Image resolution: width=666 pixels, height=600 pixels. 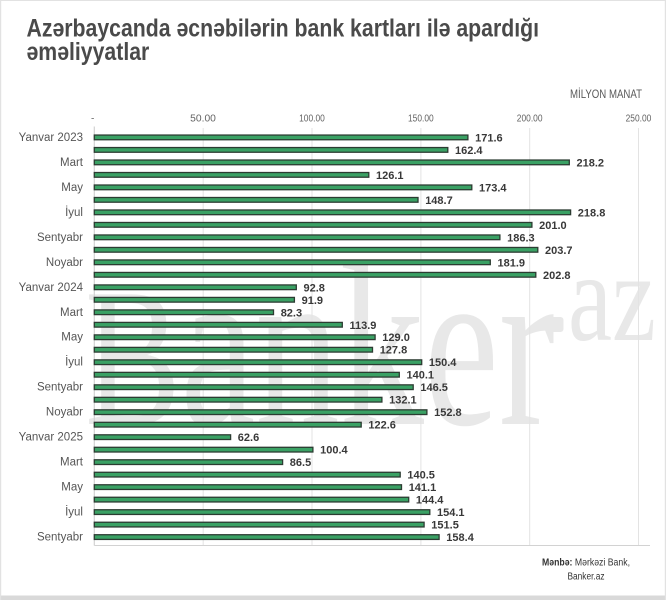 I want to click on svg-text: 154.1, so click(x=451, y=513).